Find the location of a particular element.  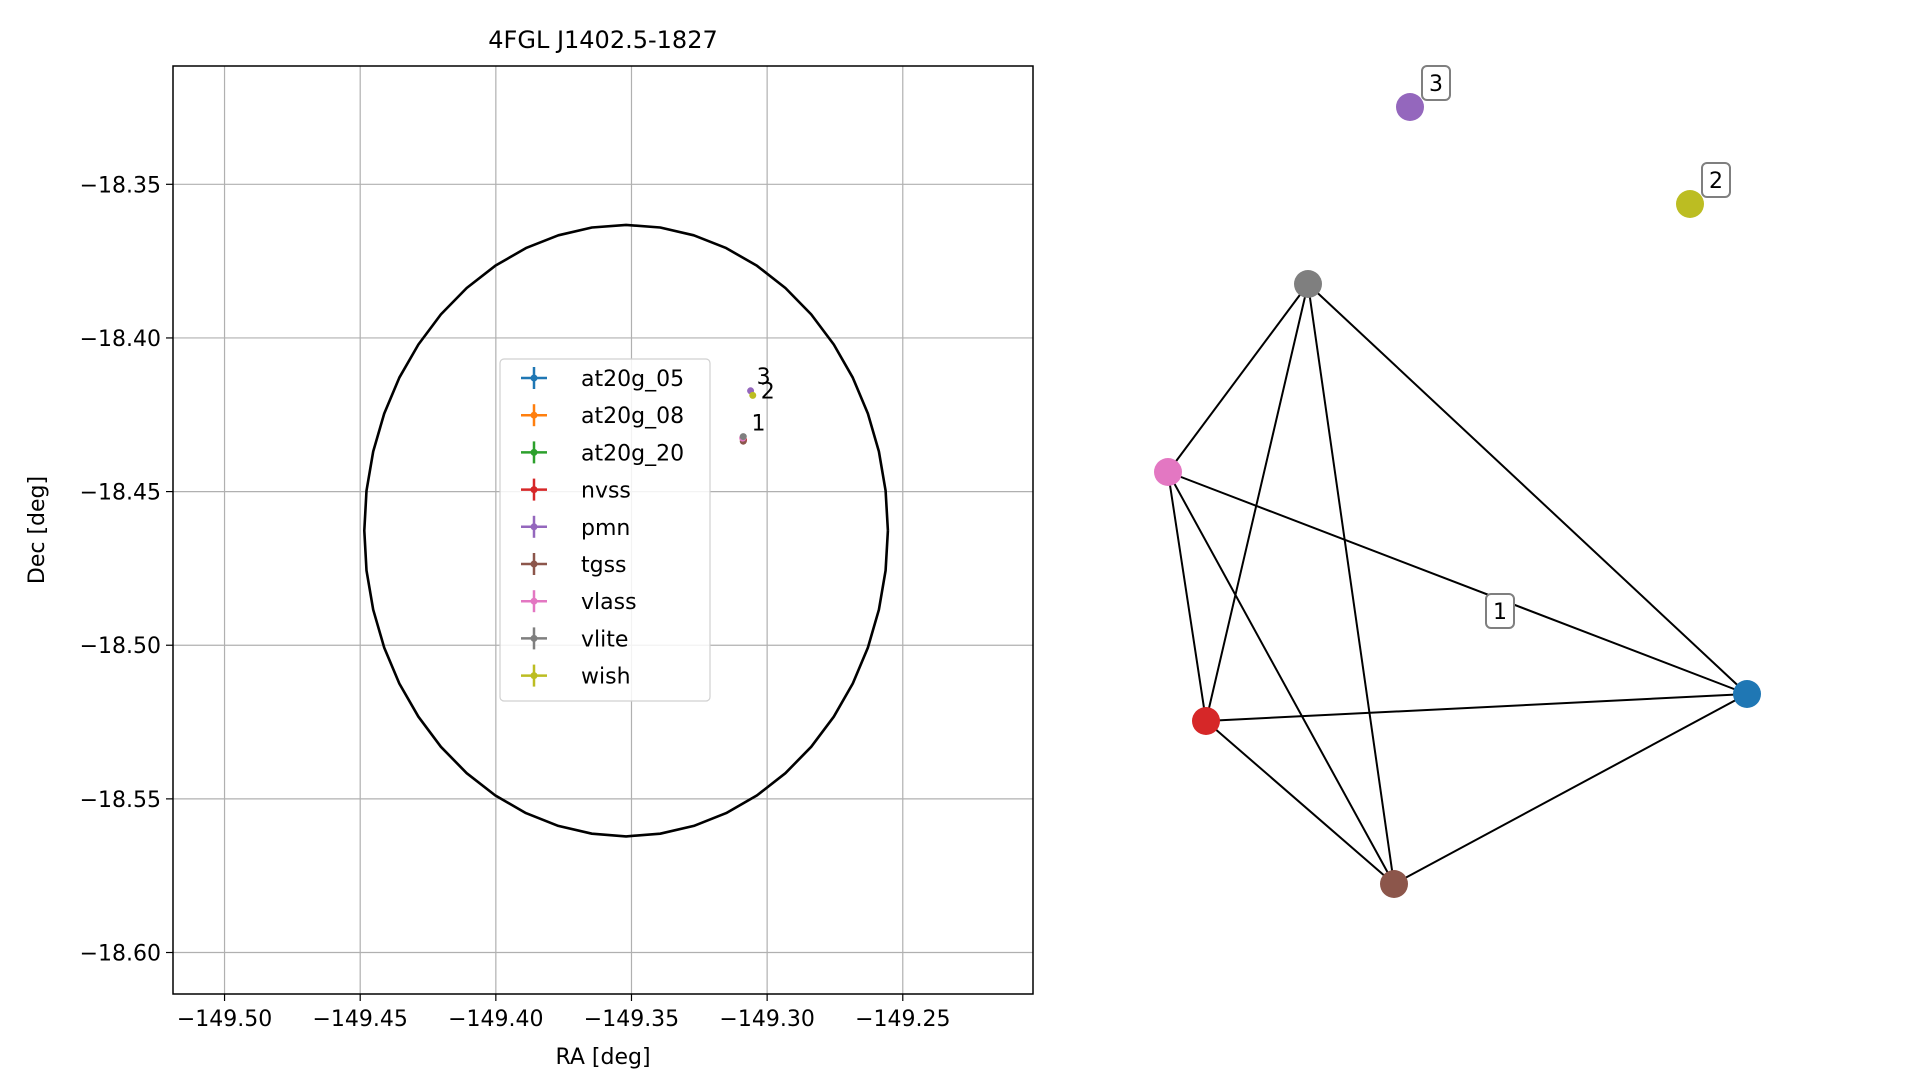

x-tick-label: −149.45 is located at coordinates (359, 1019).